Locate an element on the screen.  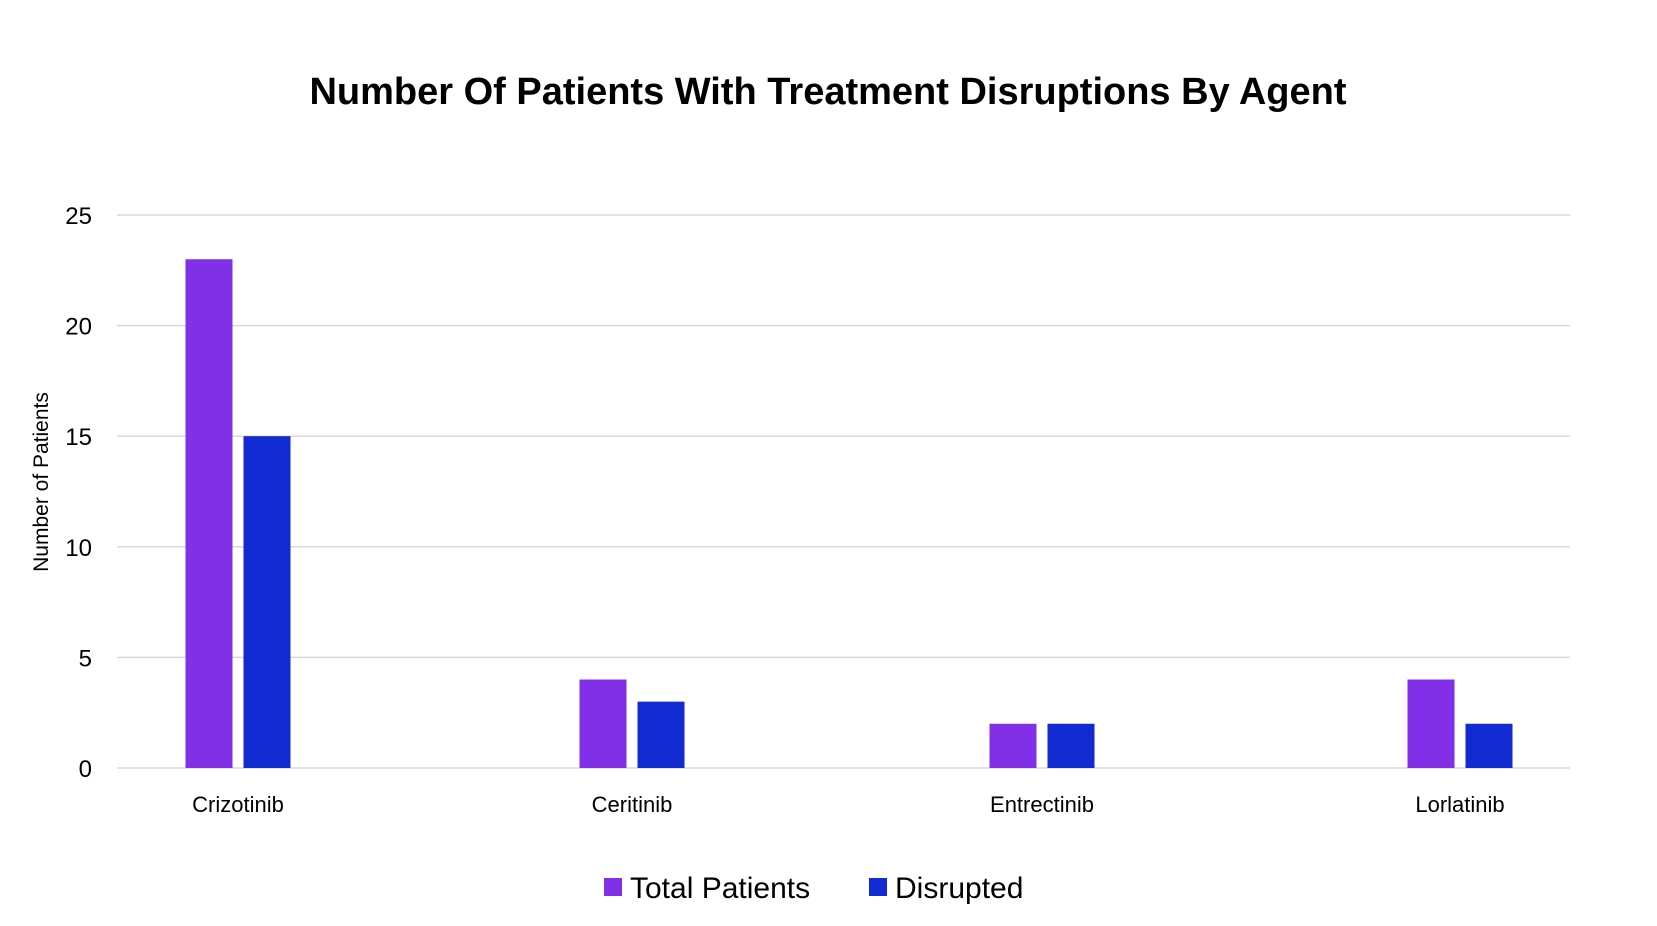
y-tick-label: 15 is located at coordinates (78, 437).